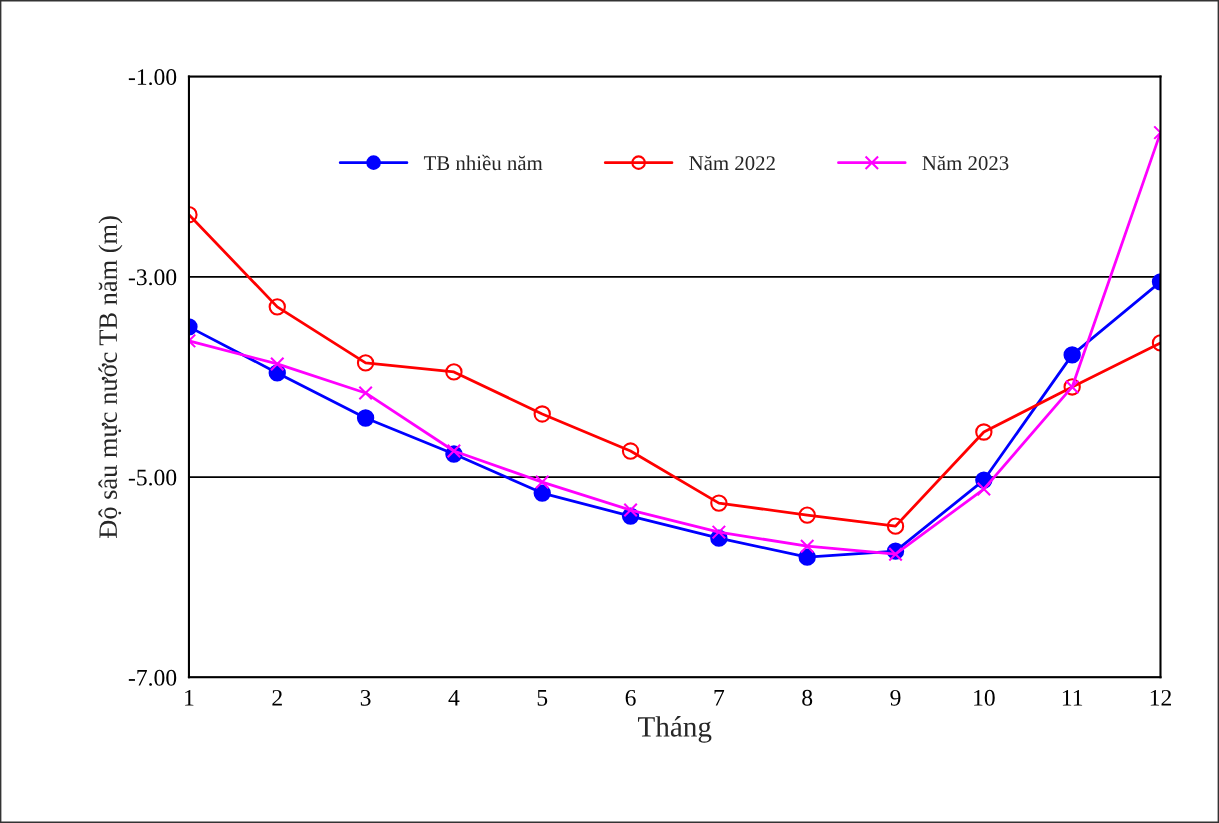  What do you see at coordinates (1160, 697) in the screenshot?
I see `x-tick-label: 12` at bounding box center [1160, 697].